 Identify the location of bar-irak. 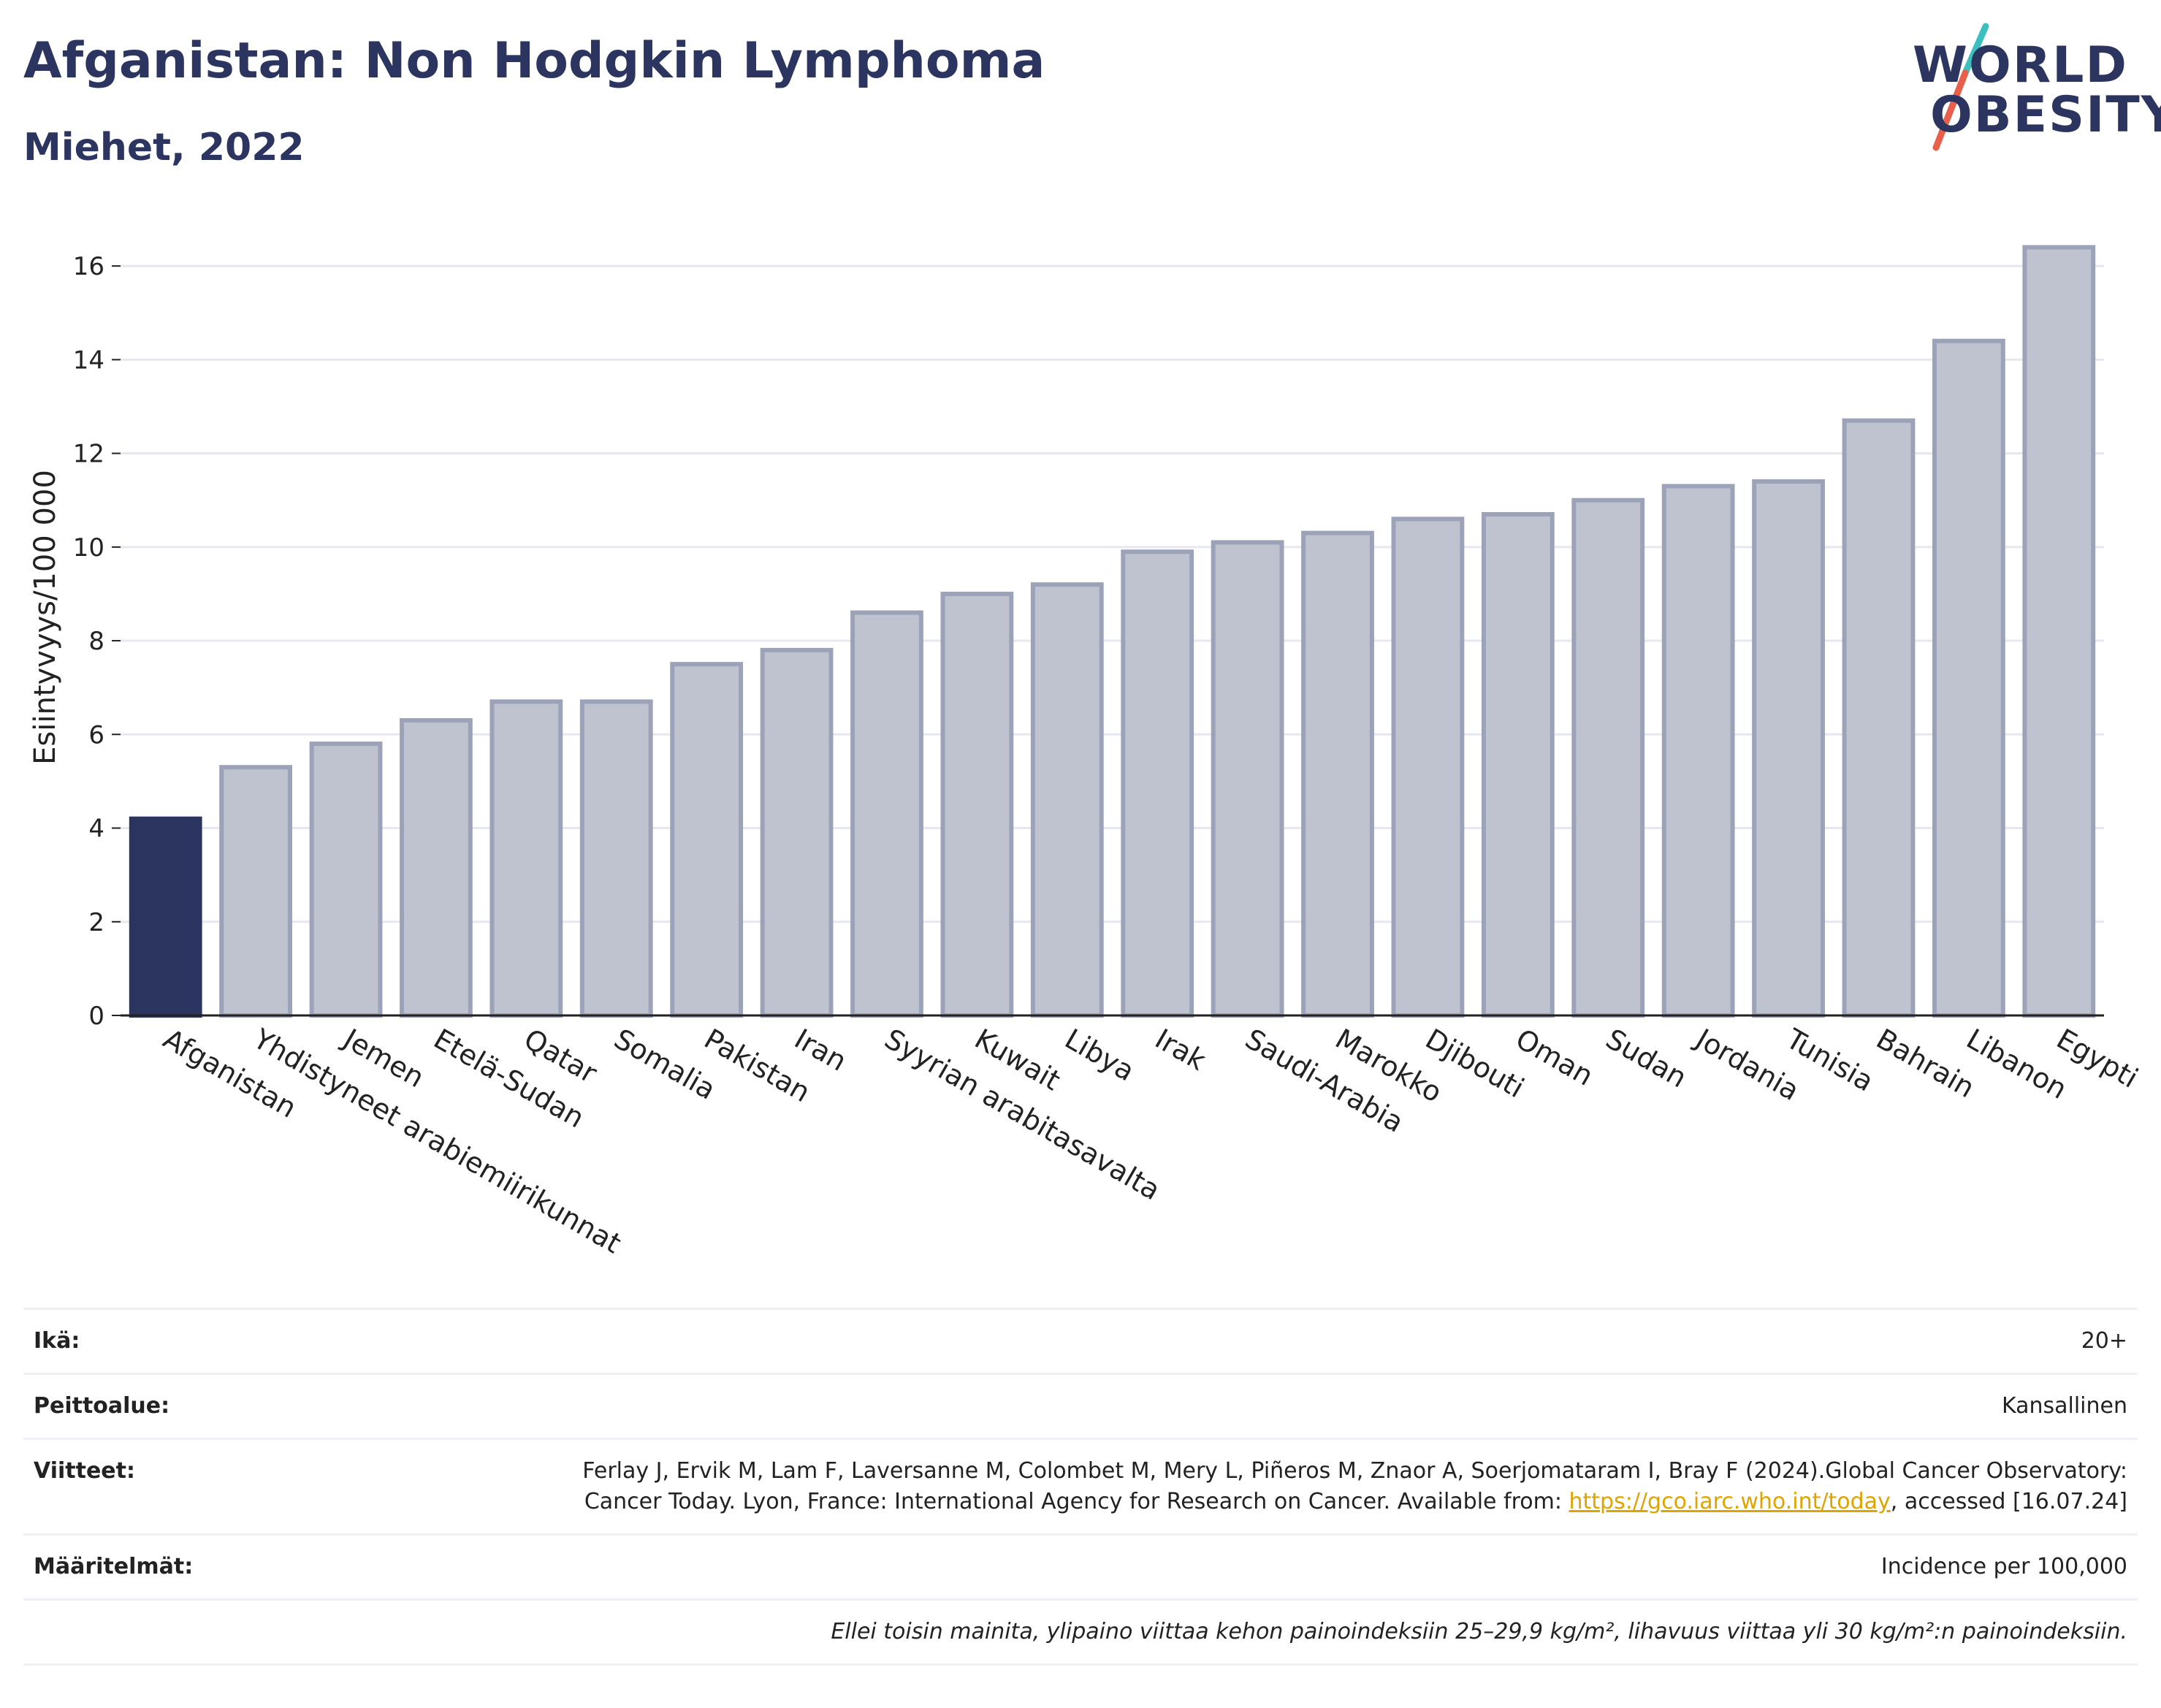
(1157, 783).